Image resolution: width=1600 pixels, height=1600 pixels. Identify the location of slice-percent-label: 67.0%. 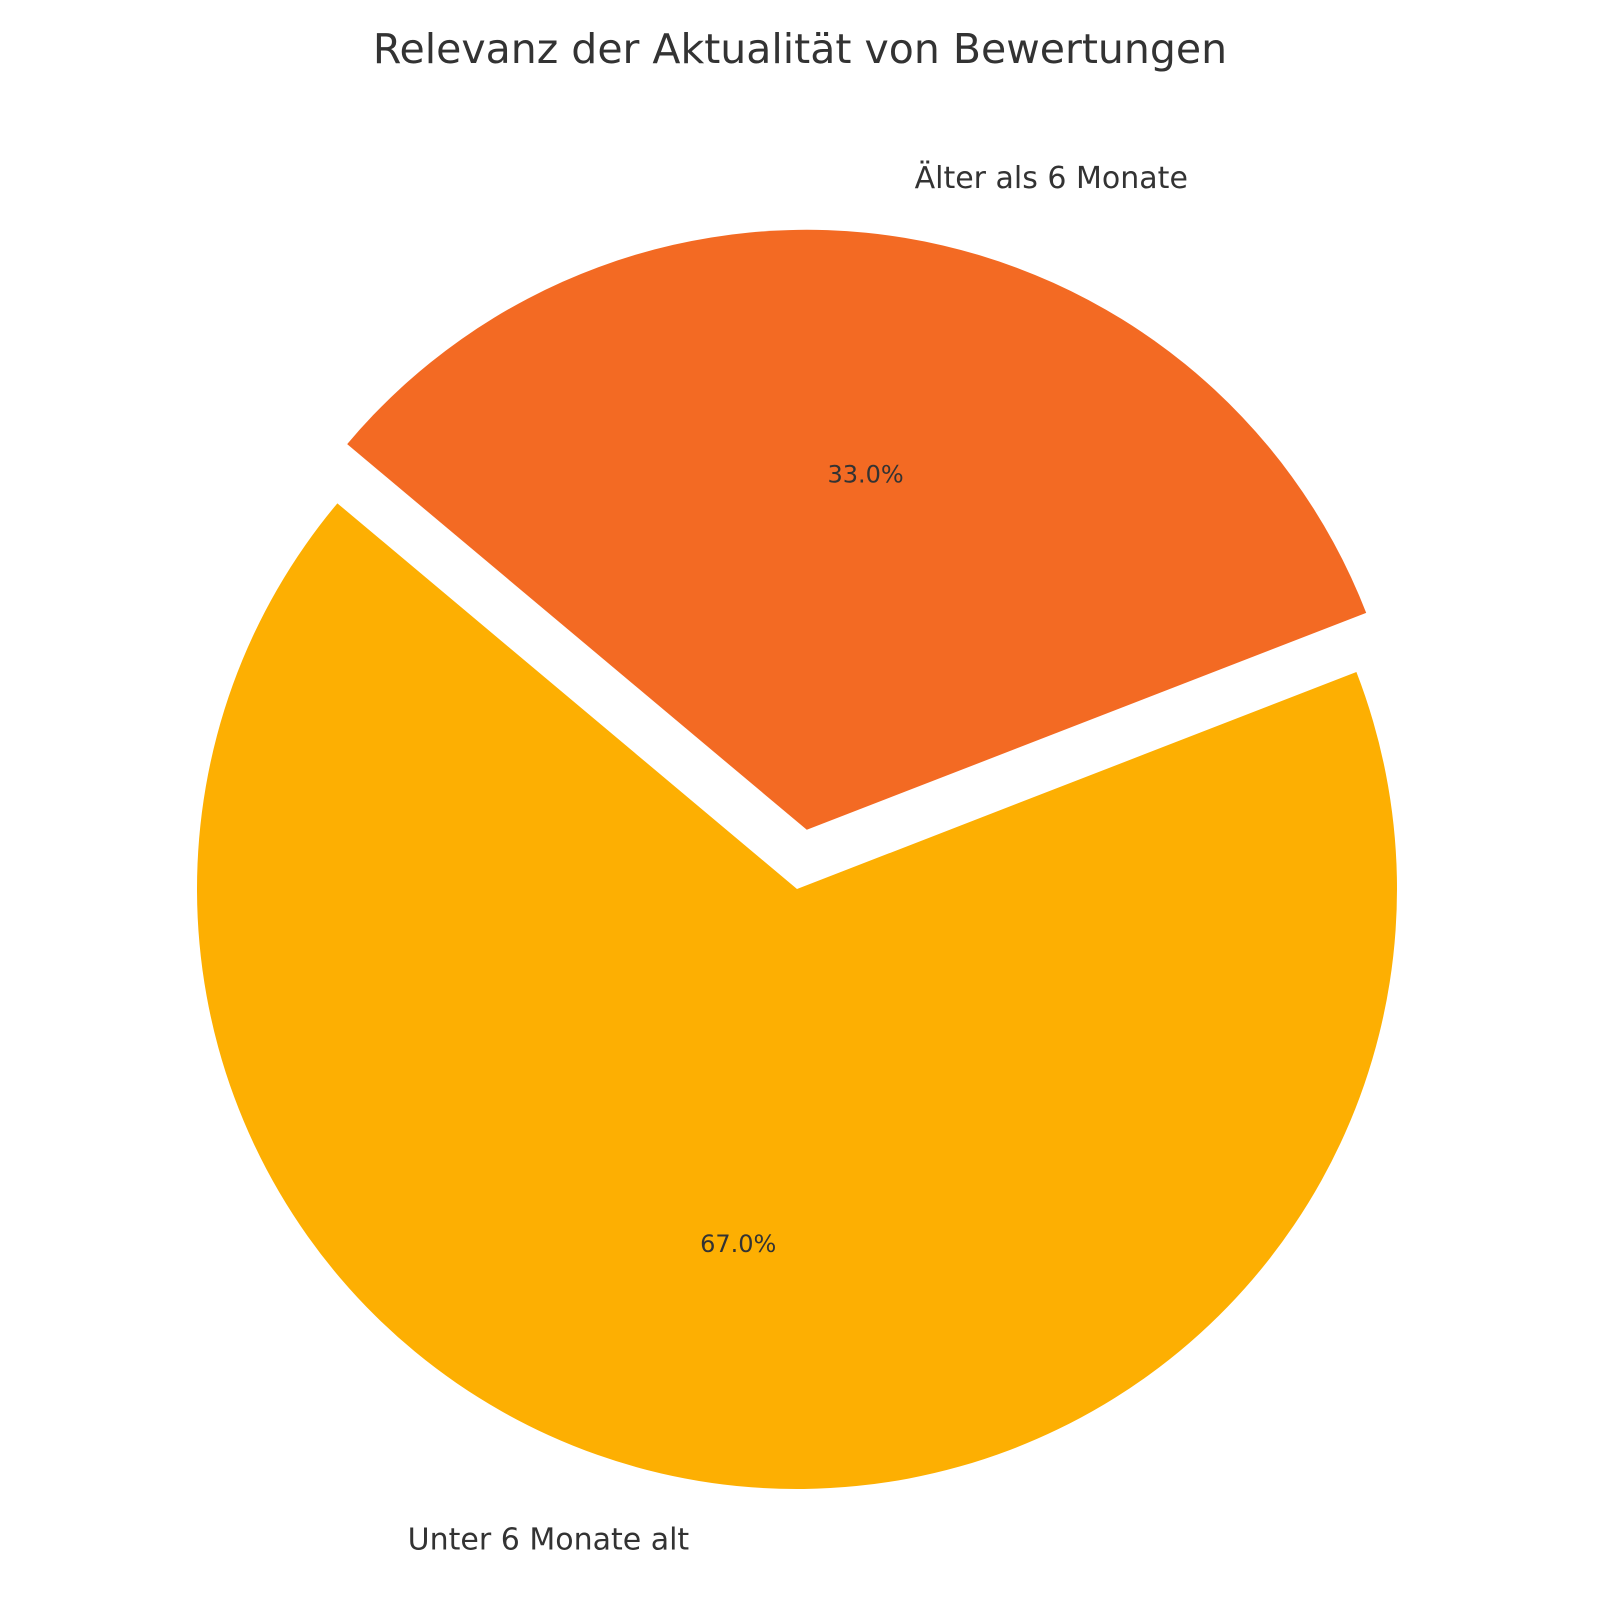
(738, 1244).